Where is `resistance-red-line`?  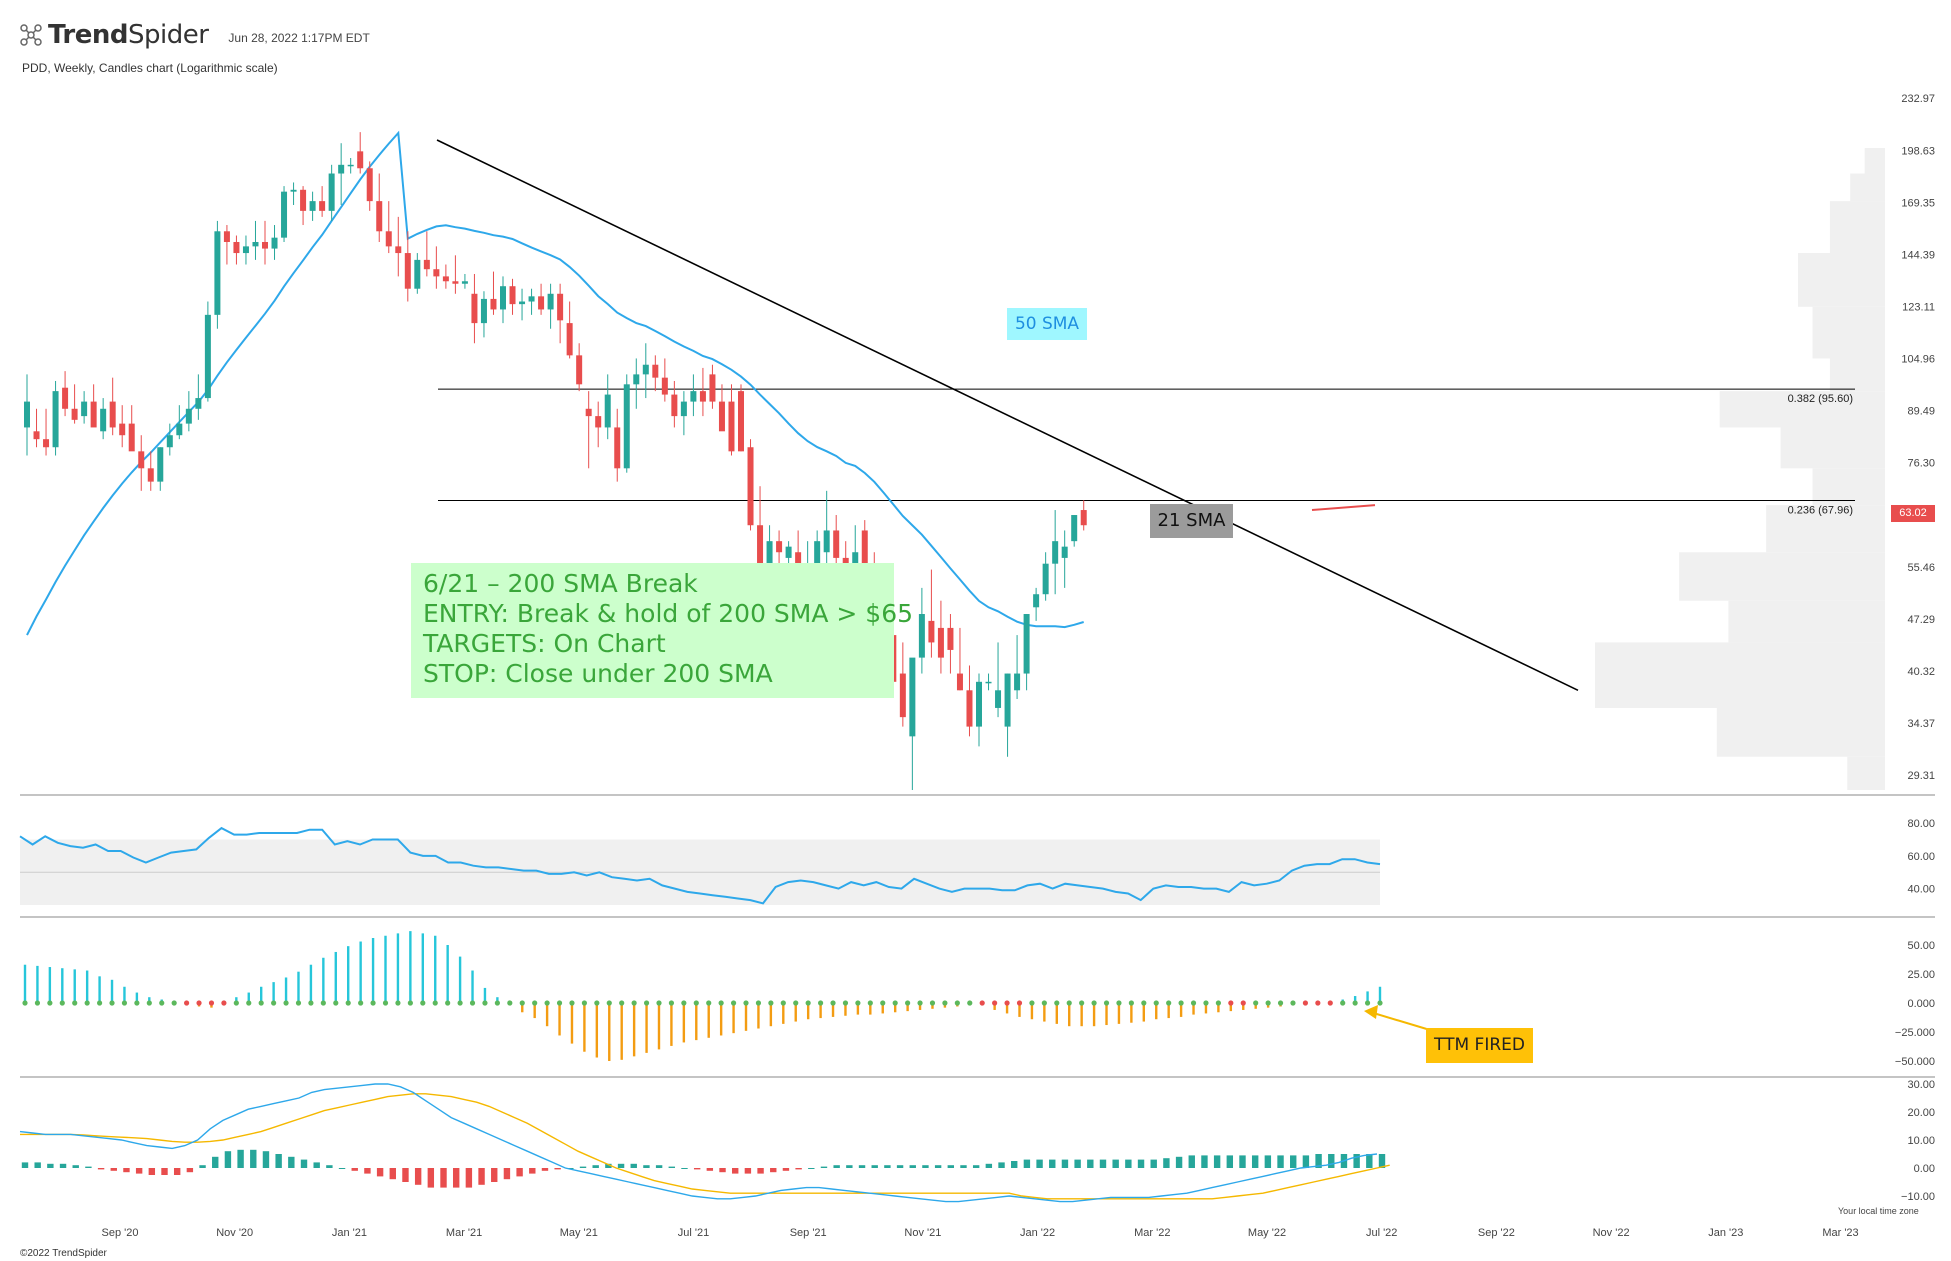
resistance-red-line is located at coordinates (1343, 508).